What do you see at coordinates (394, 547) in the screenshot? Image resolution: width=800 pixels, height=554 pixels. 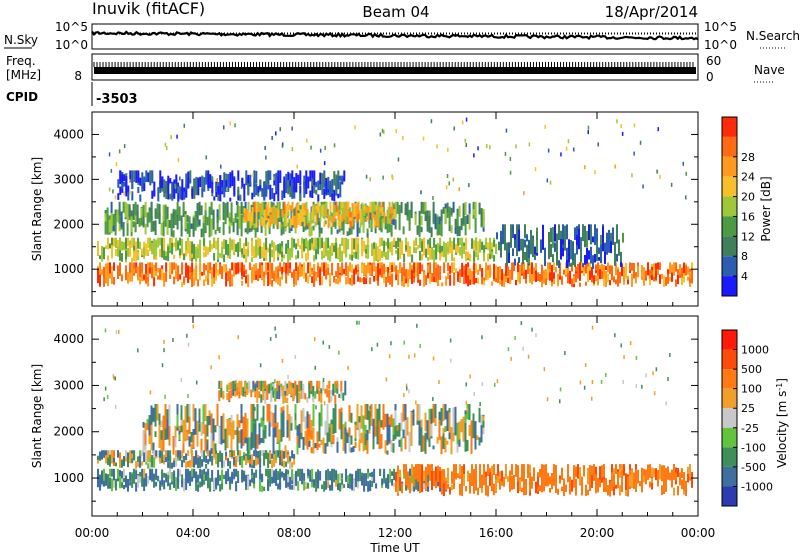 I see `x-axis-title: Time UT` at bounding box center [394, 547].